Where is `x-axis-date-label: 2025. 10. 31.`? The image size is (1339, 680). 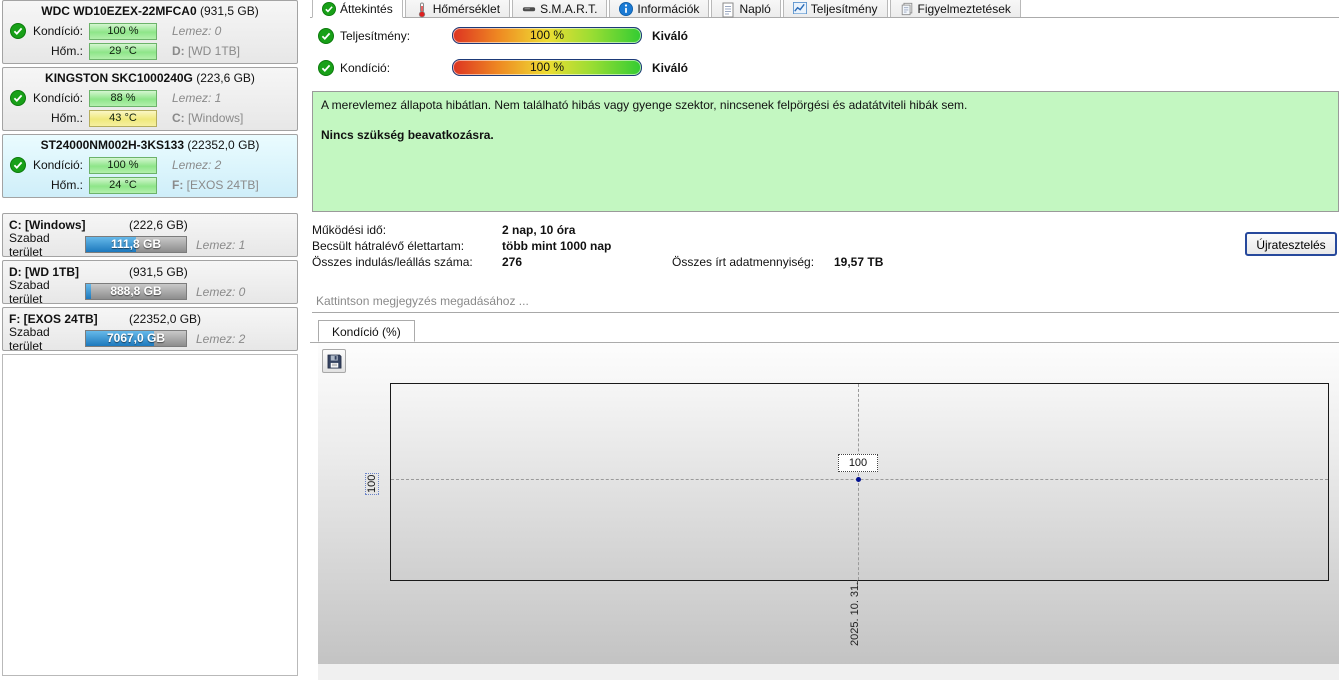
x-axis-date-label: 2025. 10. 31. is located at coordinates (855, 613).